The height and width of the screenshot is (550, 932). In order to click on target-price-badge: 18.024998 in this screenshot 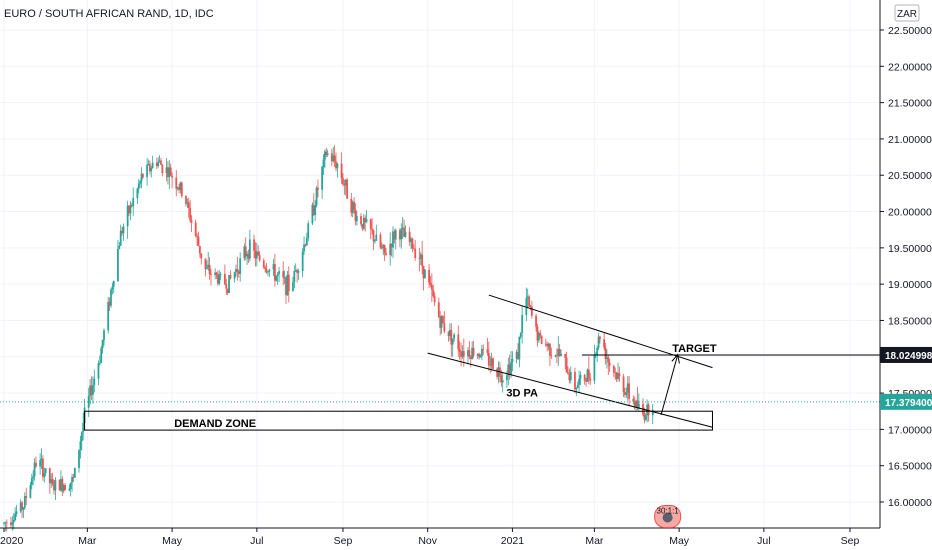, I will do `click(906, 354)`.